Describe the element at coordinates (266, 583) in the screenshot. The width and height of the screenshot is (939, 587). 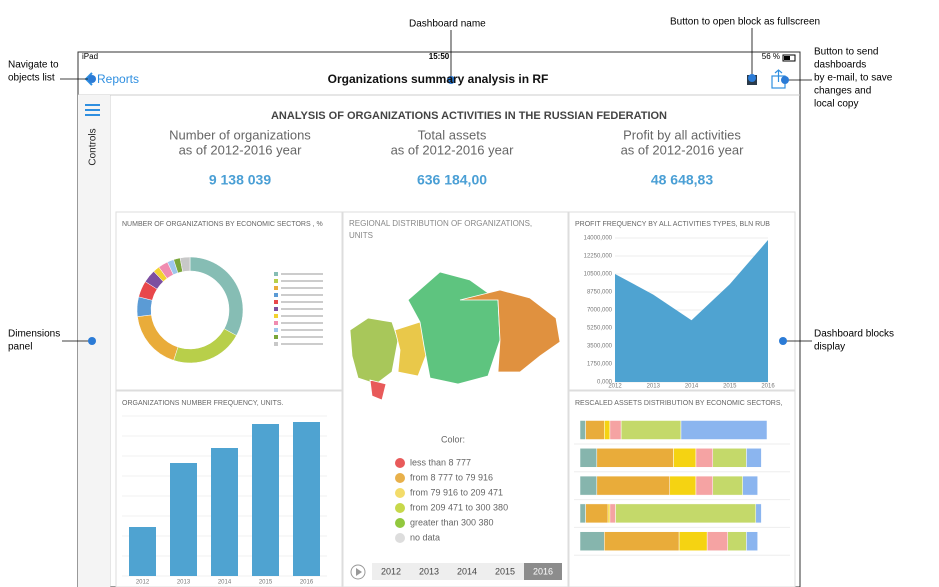
I see `x-tick-label: 2015` at that location.